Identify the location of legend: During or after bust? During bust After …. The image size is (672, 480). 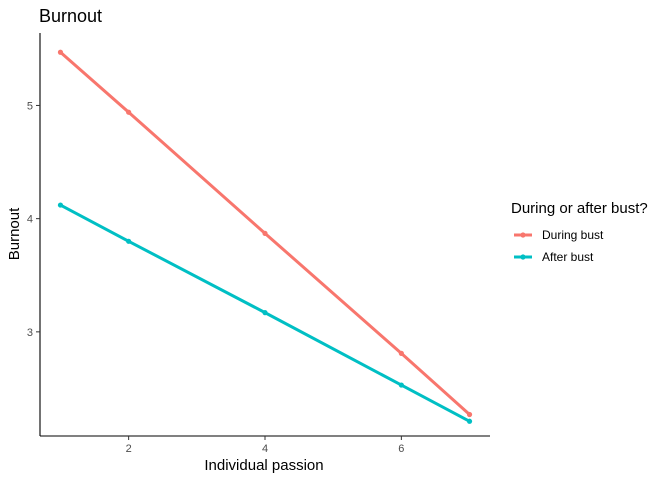
(579, 232).